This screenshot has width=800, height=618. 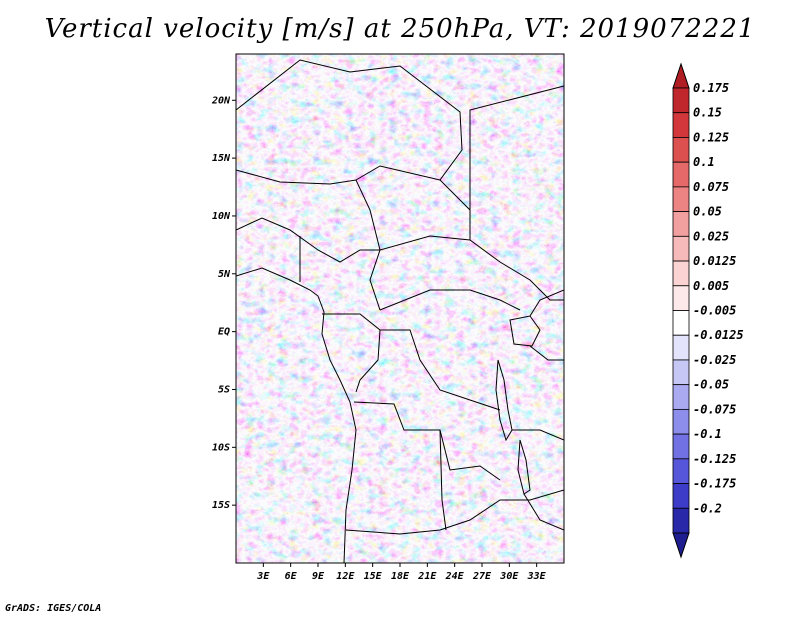 I want to click on lat-tick-label: 20N, so click(x=221, y=100).